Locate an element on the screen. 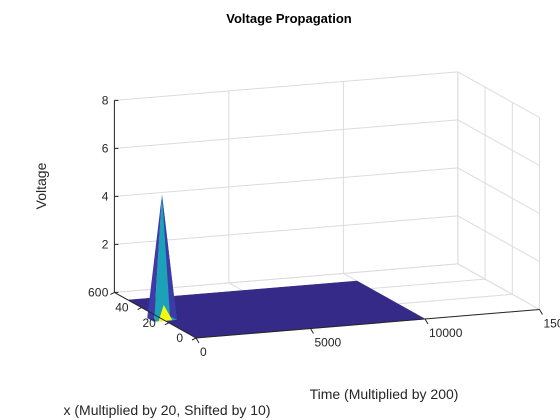 The image size is (560, 420). x-tick-label: 10000 is located at coordinates (446, 333).